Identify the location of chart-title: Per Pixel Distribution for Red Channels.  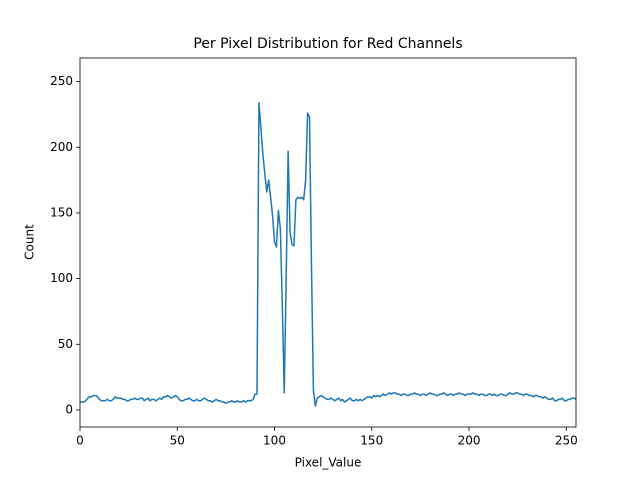
(327, 44).